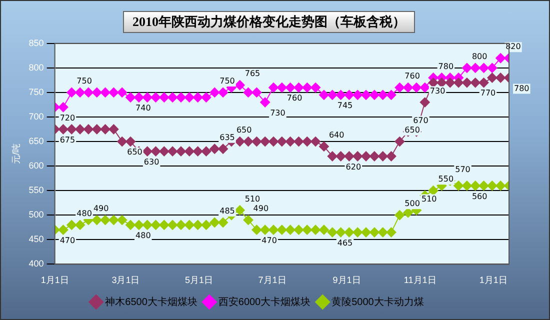 The image size is (550, 320). What do you see at coordinates (412, 76) in the screenshot?
I see `data-label: 760` at bounding box center [412, 76].